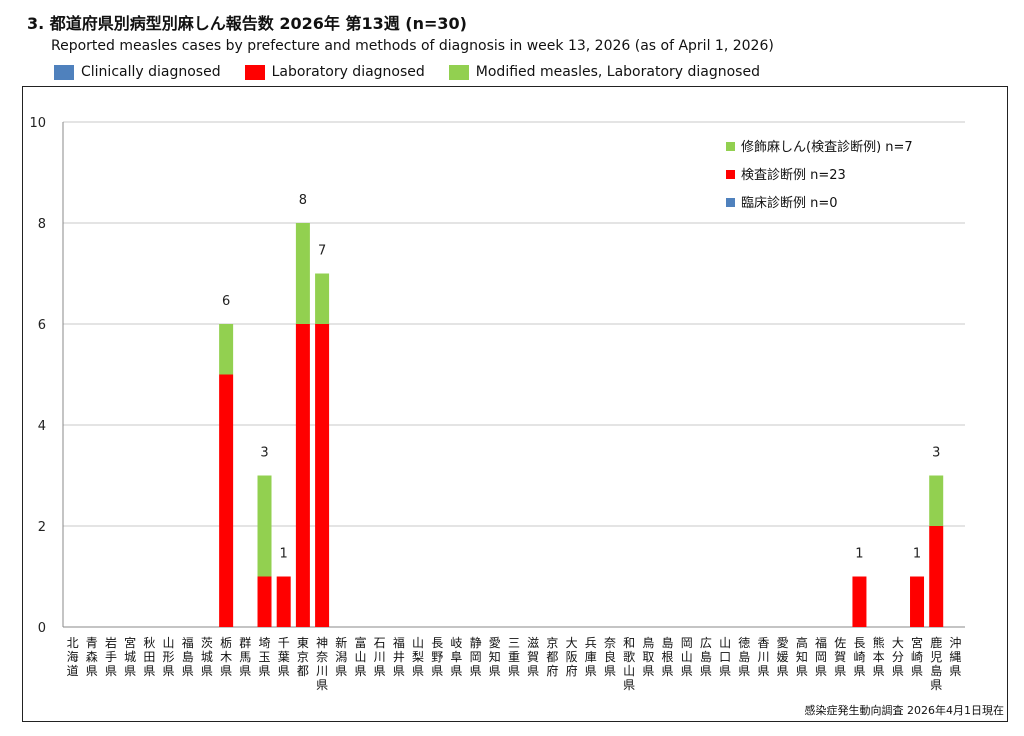 This screenshot has height=736, width=1024. Describe the element at coordinates (418, 657) in the screenshot. I see `x-tick-label: 山梨県` at that location.